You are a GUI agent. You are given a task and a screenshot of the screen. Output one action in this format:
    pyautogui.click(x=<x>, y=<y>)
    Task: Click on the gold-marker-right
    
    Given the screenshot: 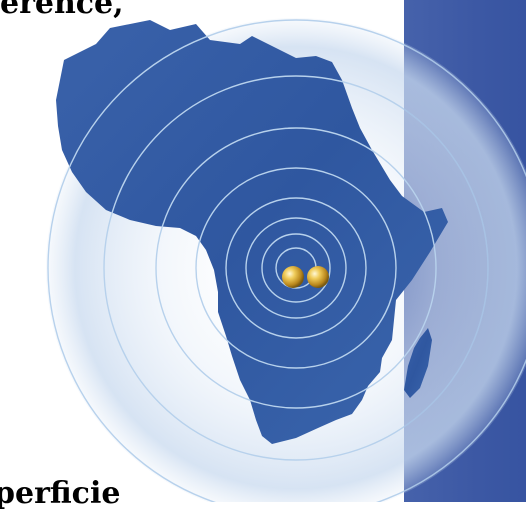 What is the action you would take?
    pyautogui.click(x=318, y=277)
    